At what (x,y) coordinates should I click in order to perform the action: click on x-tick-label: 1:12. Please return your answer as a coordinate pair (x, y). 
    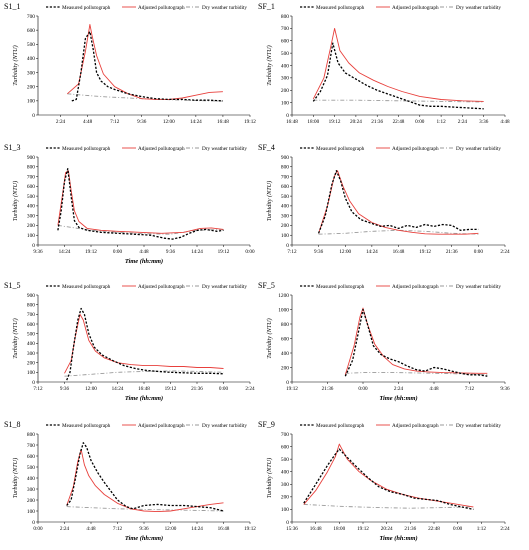
    Looking at the image, I should click on (441, 122).